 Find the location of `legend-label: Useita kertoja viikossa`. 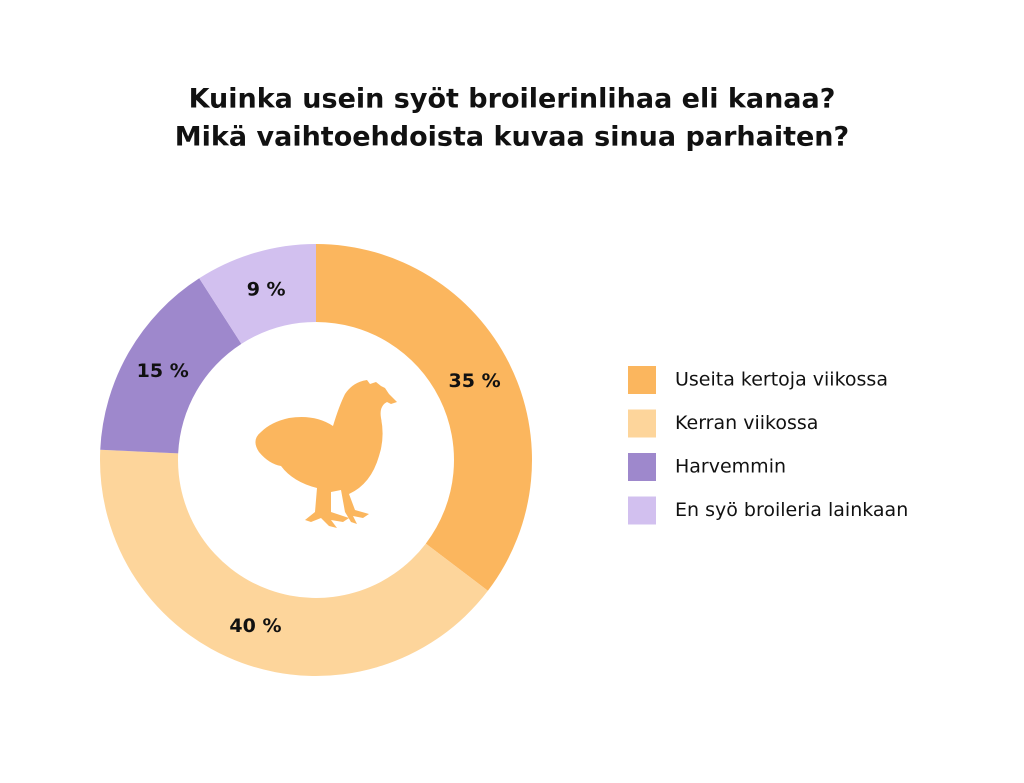

legend-label: Useita kertoja viikossa is located at coordinates (781, 380).